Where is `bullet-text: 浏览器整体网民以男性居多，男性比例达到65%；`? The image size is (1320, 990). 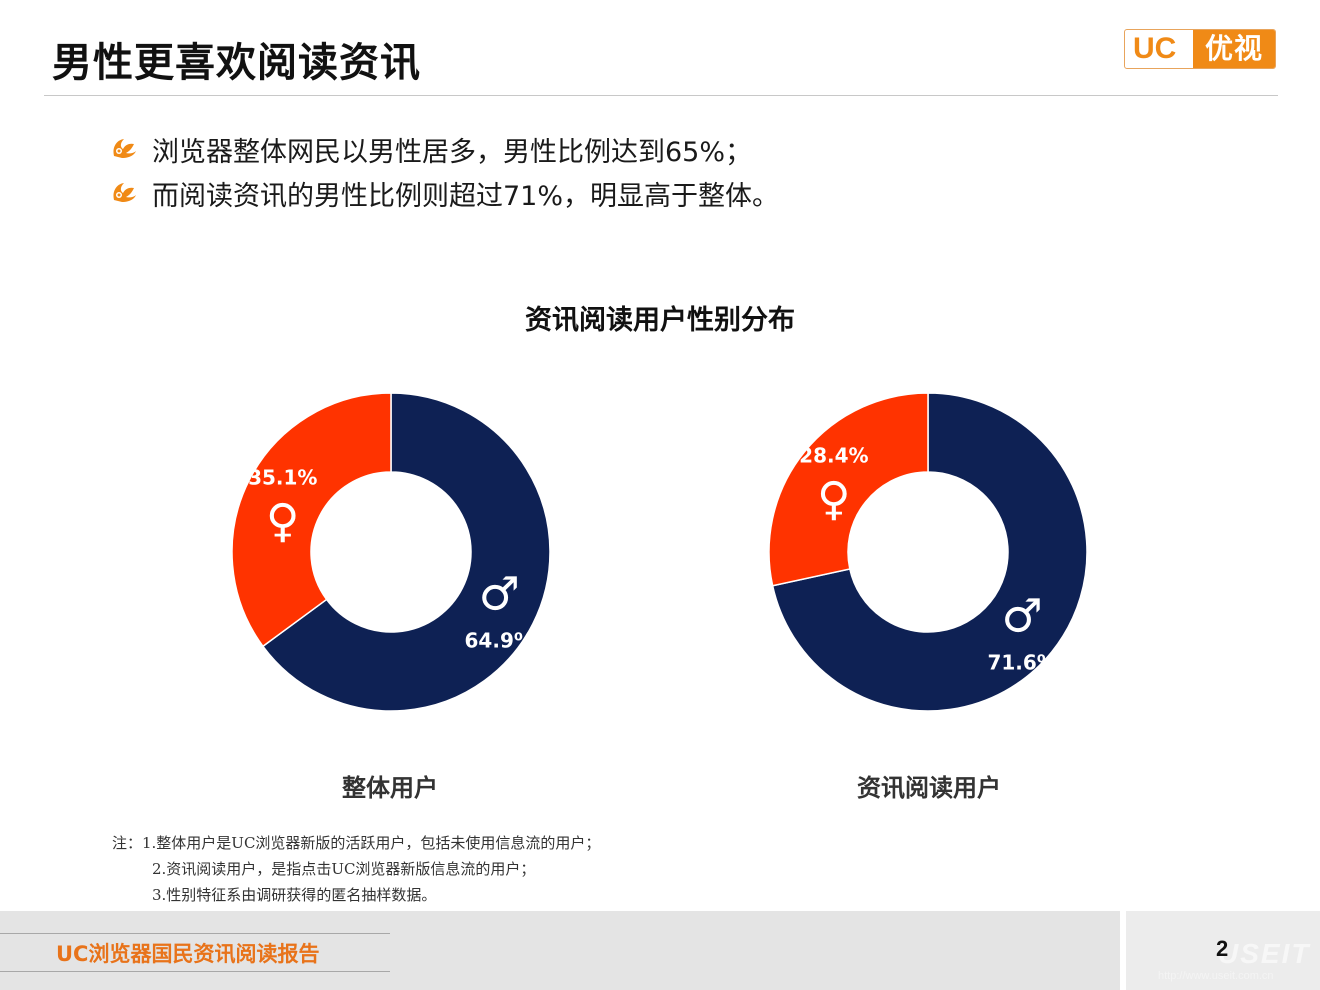
bullet-text: 浏览器整体网民以男性居多，男性比例达到65%； is located at coordinates (452, 152).